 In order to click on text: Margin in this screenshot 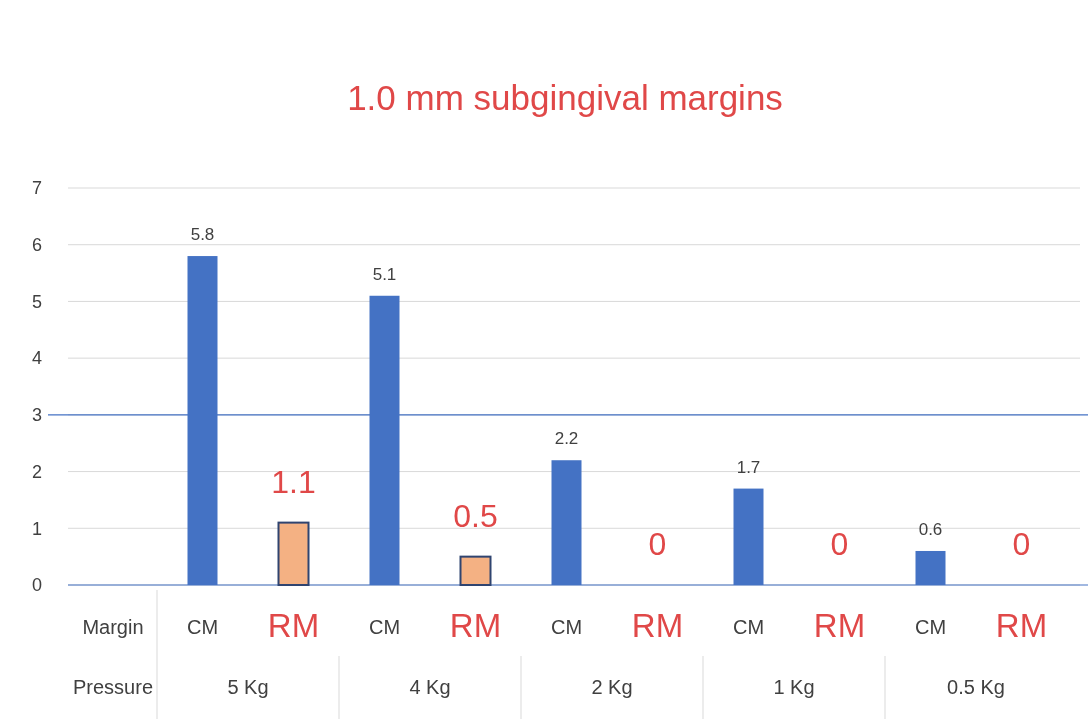, I will do `click(113, 627)`.